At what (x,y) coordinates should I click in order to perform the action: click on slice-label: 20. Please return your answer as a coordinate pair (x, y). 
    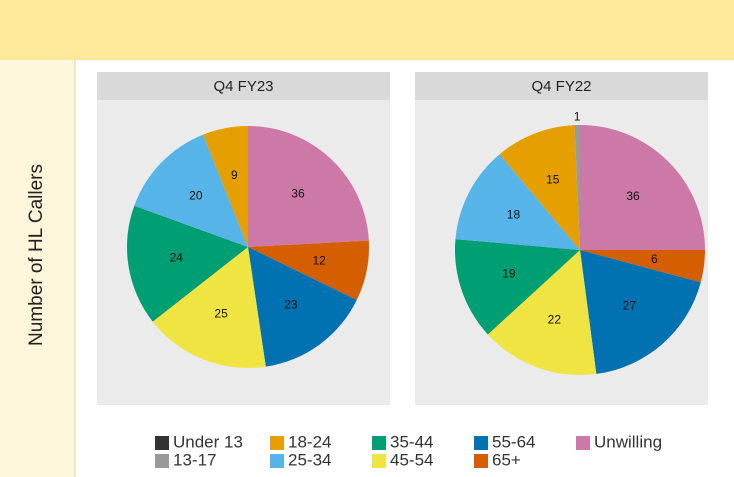
    Looking at the image, I should click on (196, 196).